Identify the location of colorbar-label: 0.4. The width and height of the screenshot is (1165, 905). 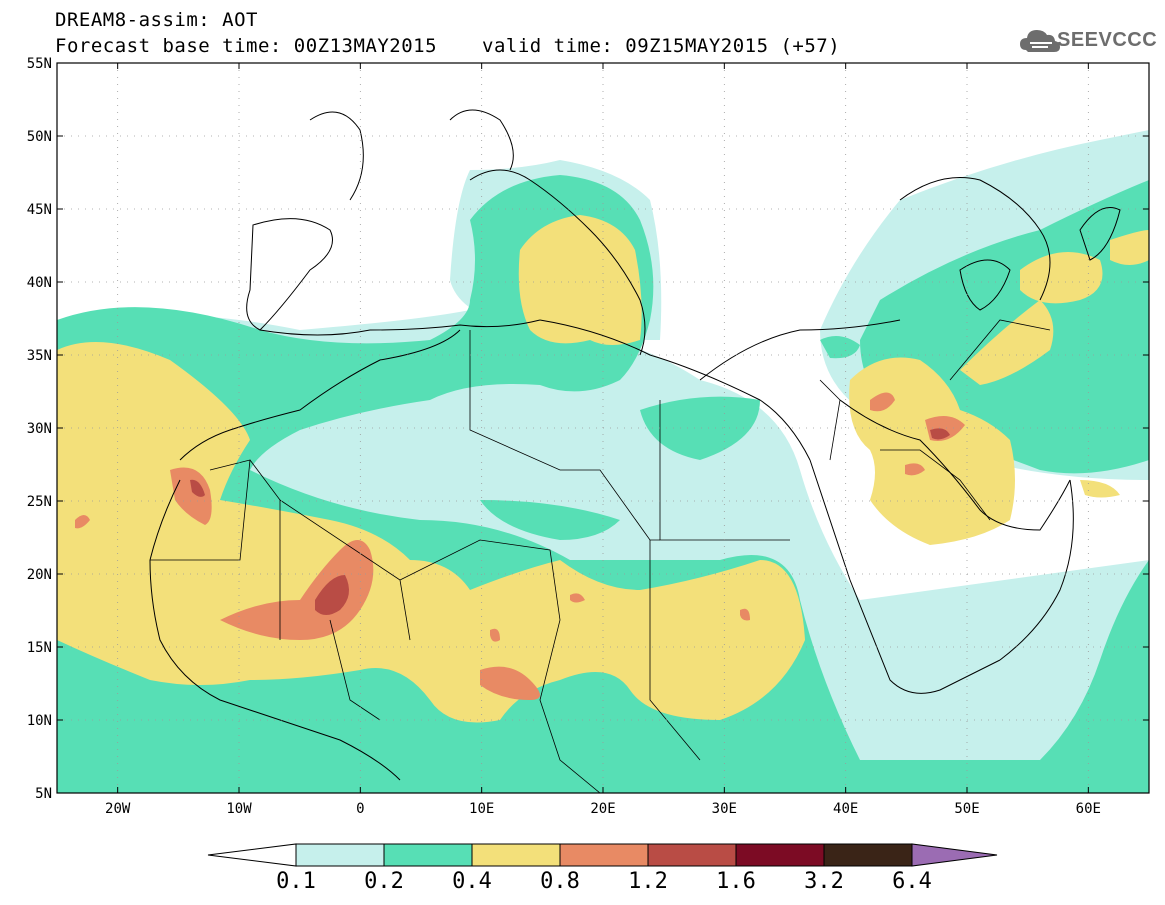
(472, 881).